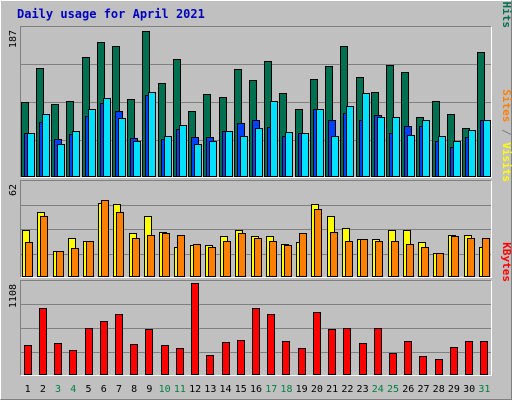 Image resolution: width=512 pixels, height=400 pixels. Describe the element at coordinates (13, 296) in the screenshot. I see `panel-3-scale-label: 1108` at that location.